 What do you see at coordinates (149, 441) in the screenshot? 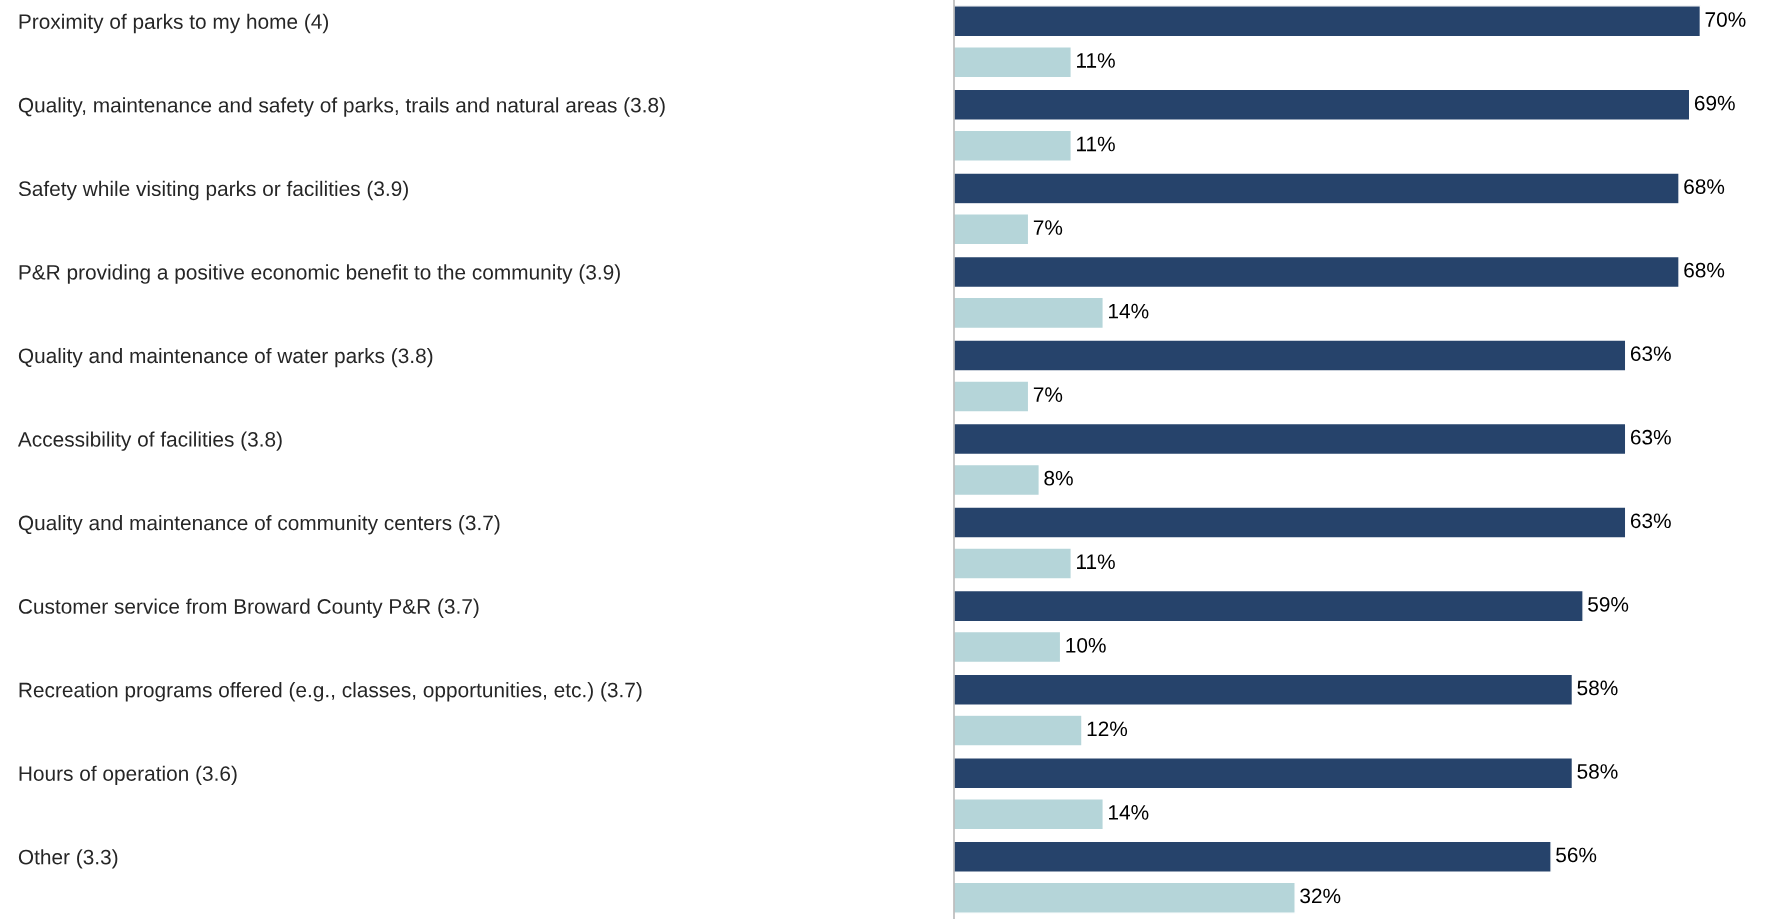
I see `y-tick-label: Accessibility of facilities (3.8)` at bounding box center [149, 441].